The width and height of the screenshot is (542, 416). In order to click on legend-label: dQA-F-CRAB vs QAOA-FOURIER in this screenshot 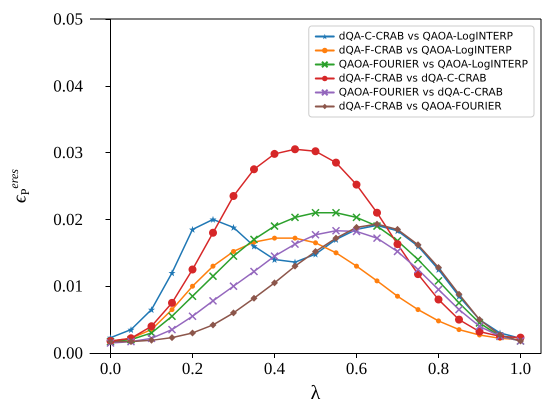, I will do `click(420, 106)`.